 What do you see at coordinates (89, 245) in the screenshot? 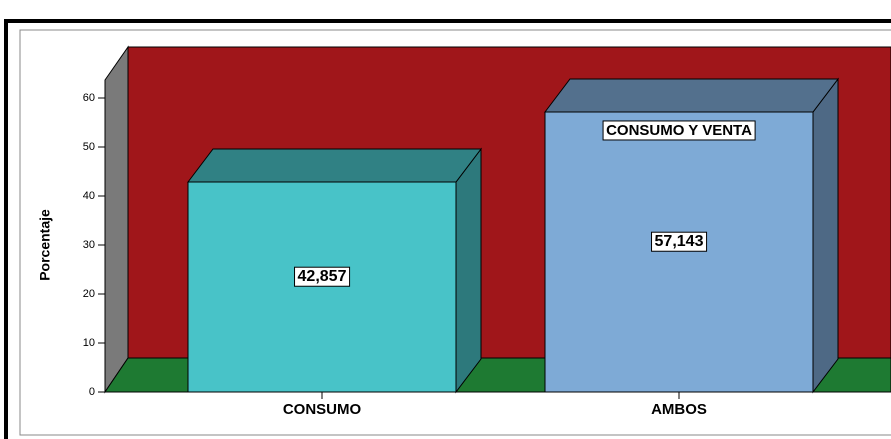
I see `y-tick-label: 30` at bounding box center [89, 245].